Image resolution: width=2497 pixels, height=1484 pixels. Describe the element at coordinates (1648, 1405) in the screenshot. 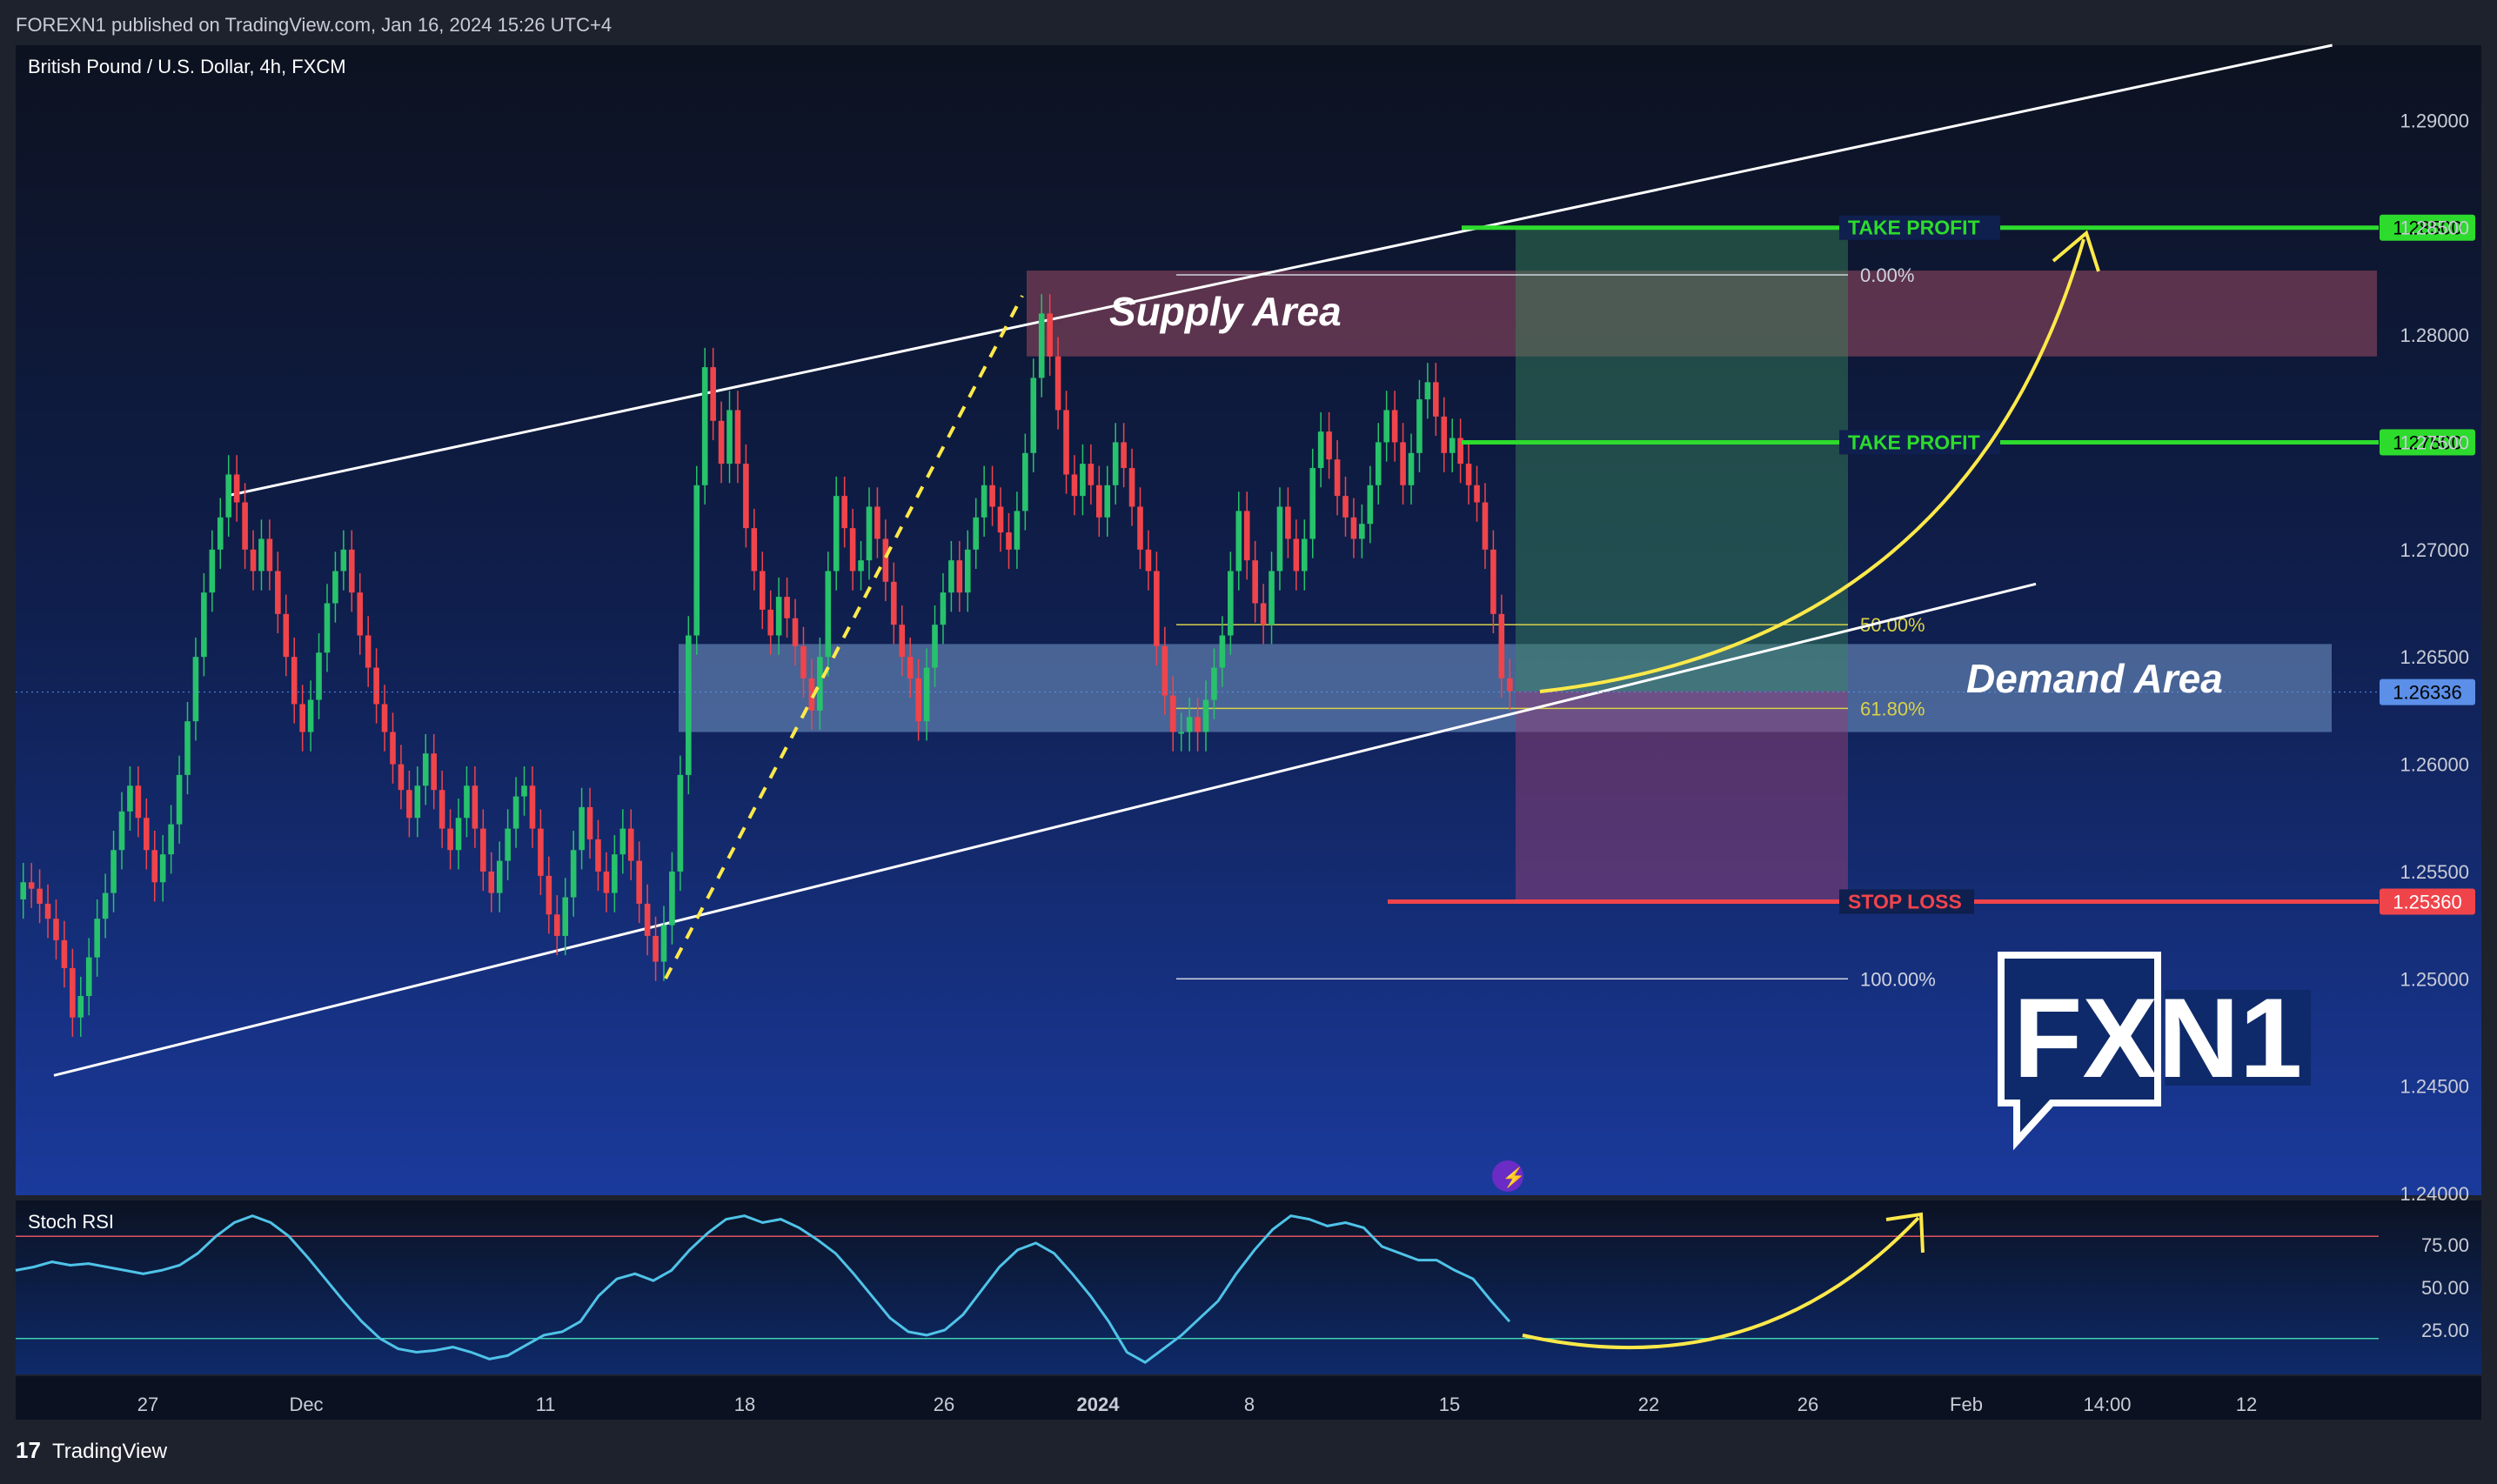

I see `time-tick-label: 22` at that location.